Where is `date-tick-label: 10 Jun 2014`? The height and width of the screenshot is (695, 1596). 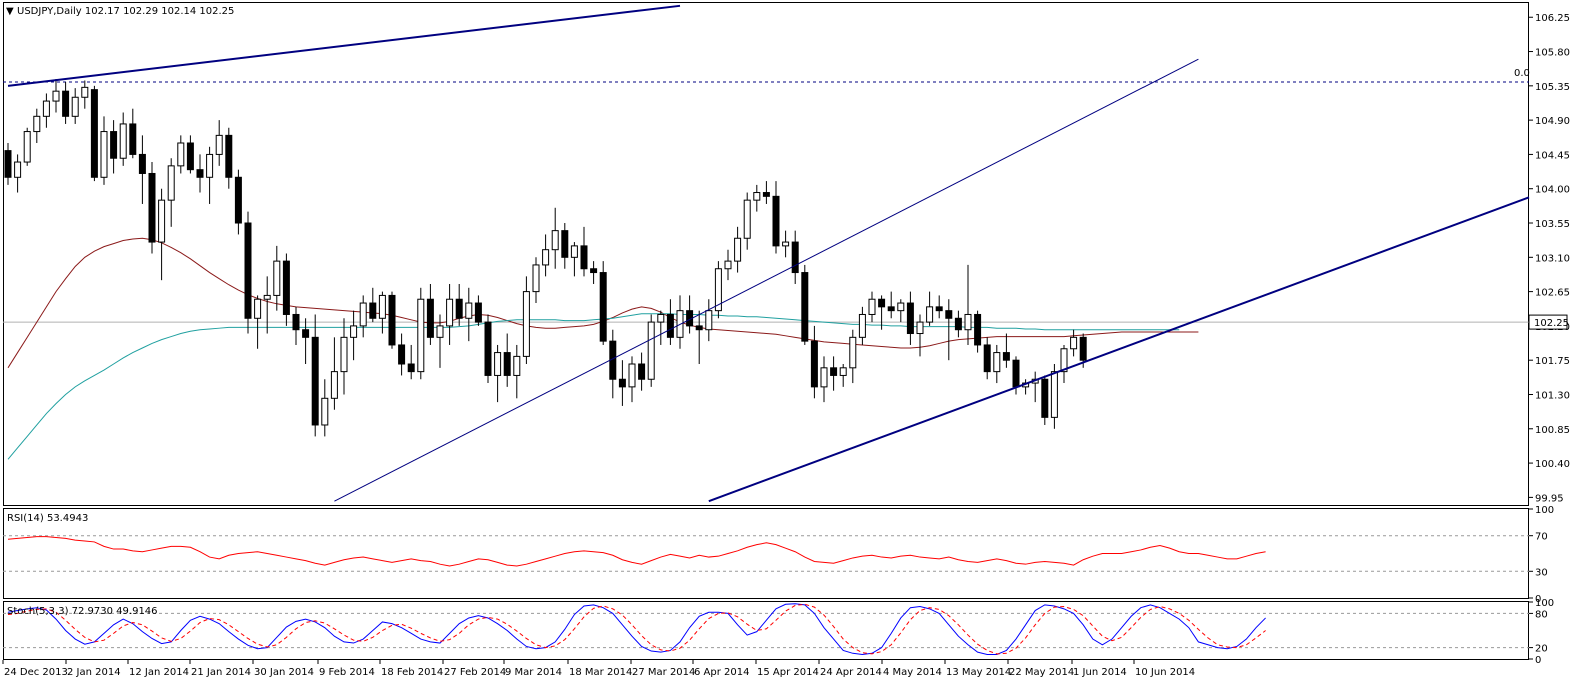 date-tick-label: 10 Jun 2014 is located at coordinates (1165, 672).